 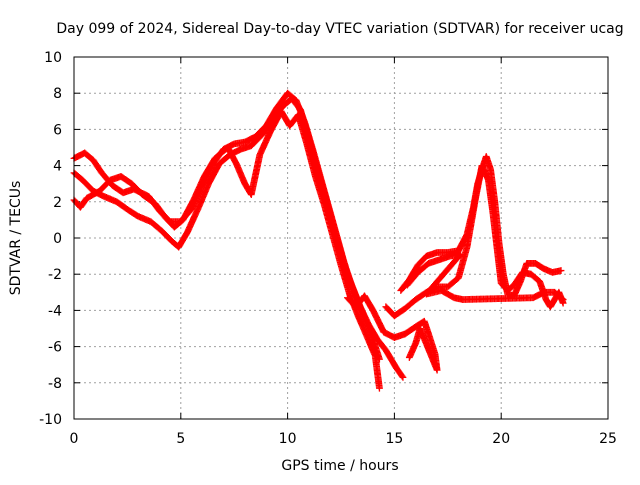 What do you see at coordinates (55, 311) in the screenshot?
I see `y-tick-label: -4` at bounding box center [55, 311].